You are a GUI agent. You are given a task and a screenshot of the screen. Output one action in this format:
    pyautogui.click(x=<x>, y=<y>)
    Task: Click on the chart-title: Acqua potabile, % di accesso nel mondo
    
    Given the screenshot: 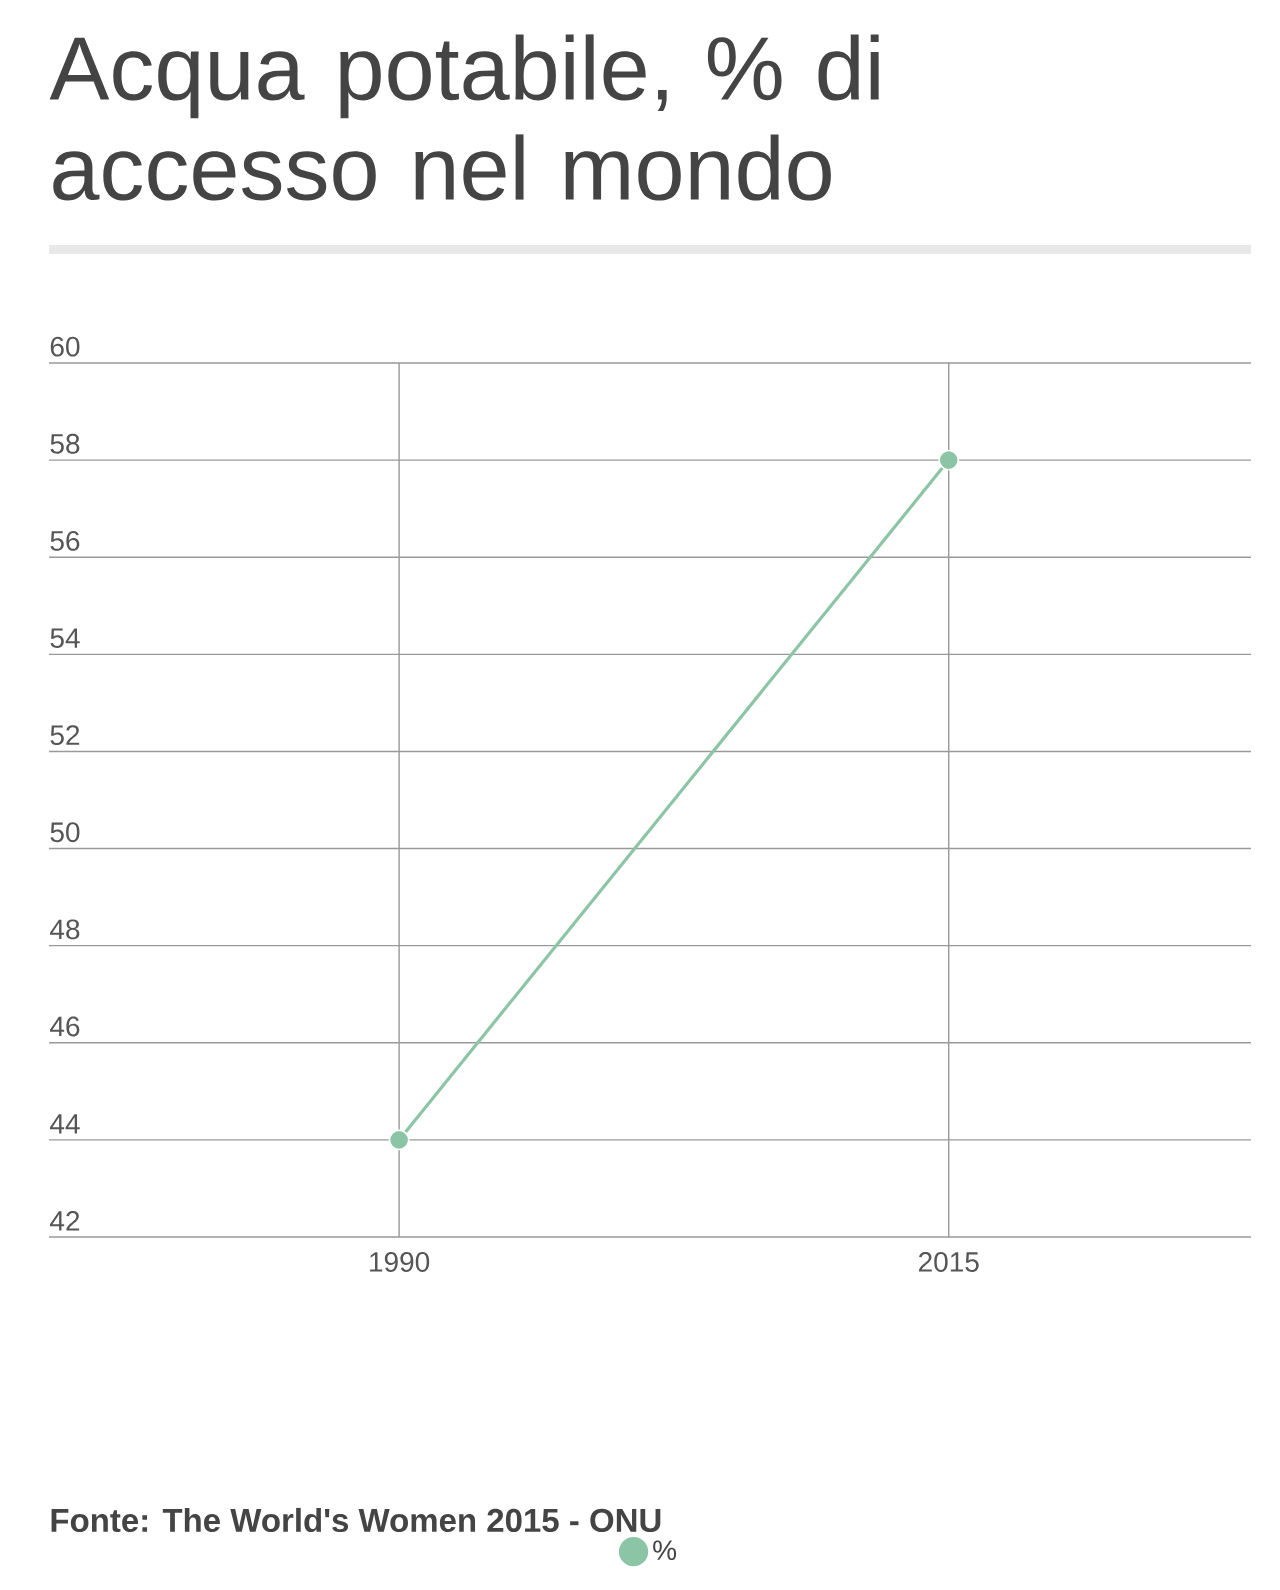 What is the action you would take?
    pyautogui.click(x=464, y=117)
    